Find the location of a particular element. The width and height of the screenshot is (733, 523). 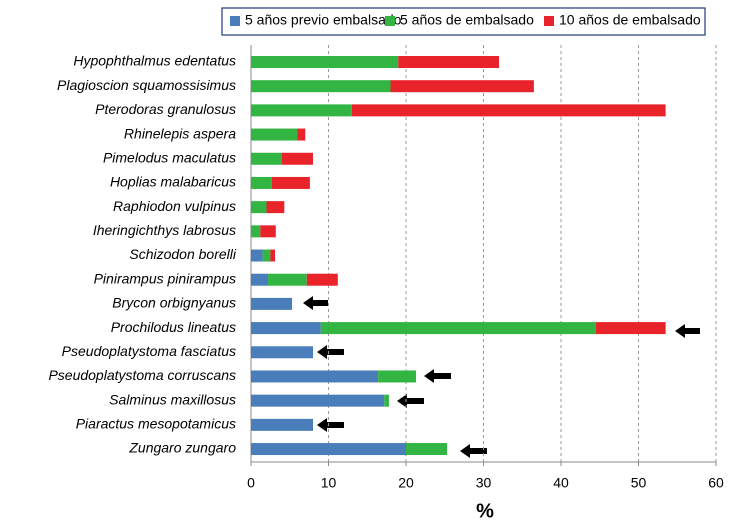

legend-label: 5 años de embalsado is located at coordinates (467, 20).